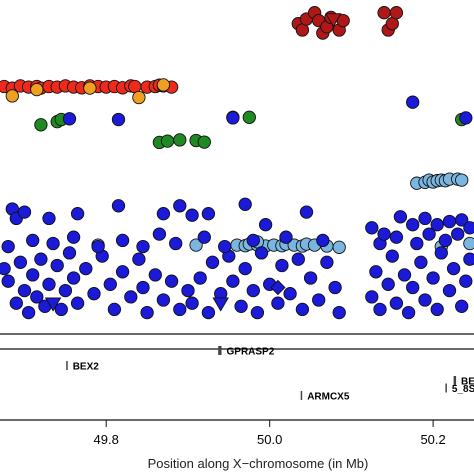 This screenshot has width=474, height=474. I want to click on x-tick-label-2: 50.2, so click(432, 439).